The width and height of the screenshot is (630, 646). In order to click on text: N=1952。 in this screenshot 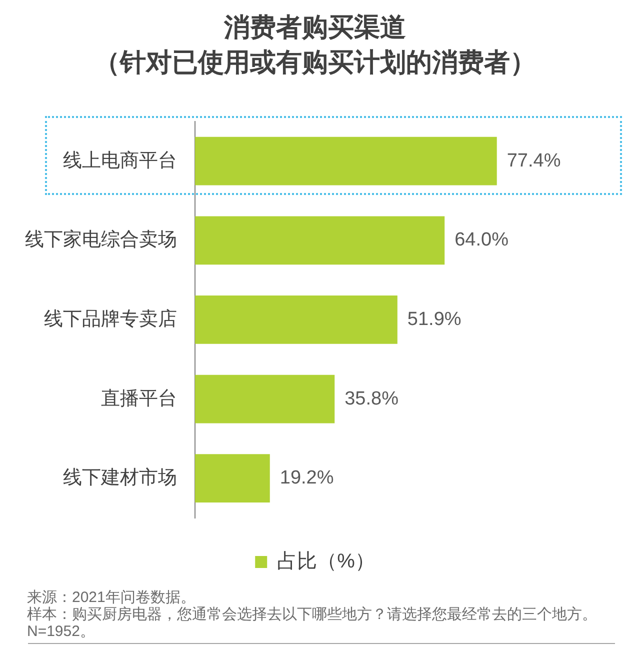, I will do `click(61, 631)`.